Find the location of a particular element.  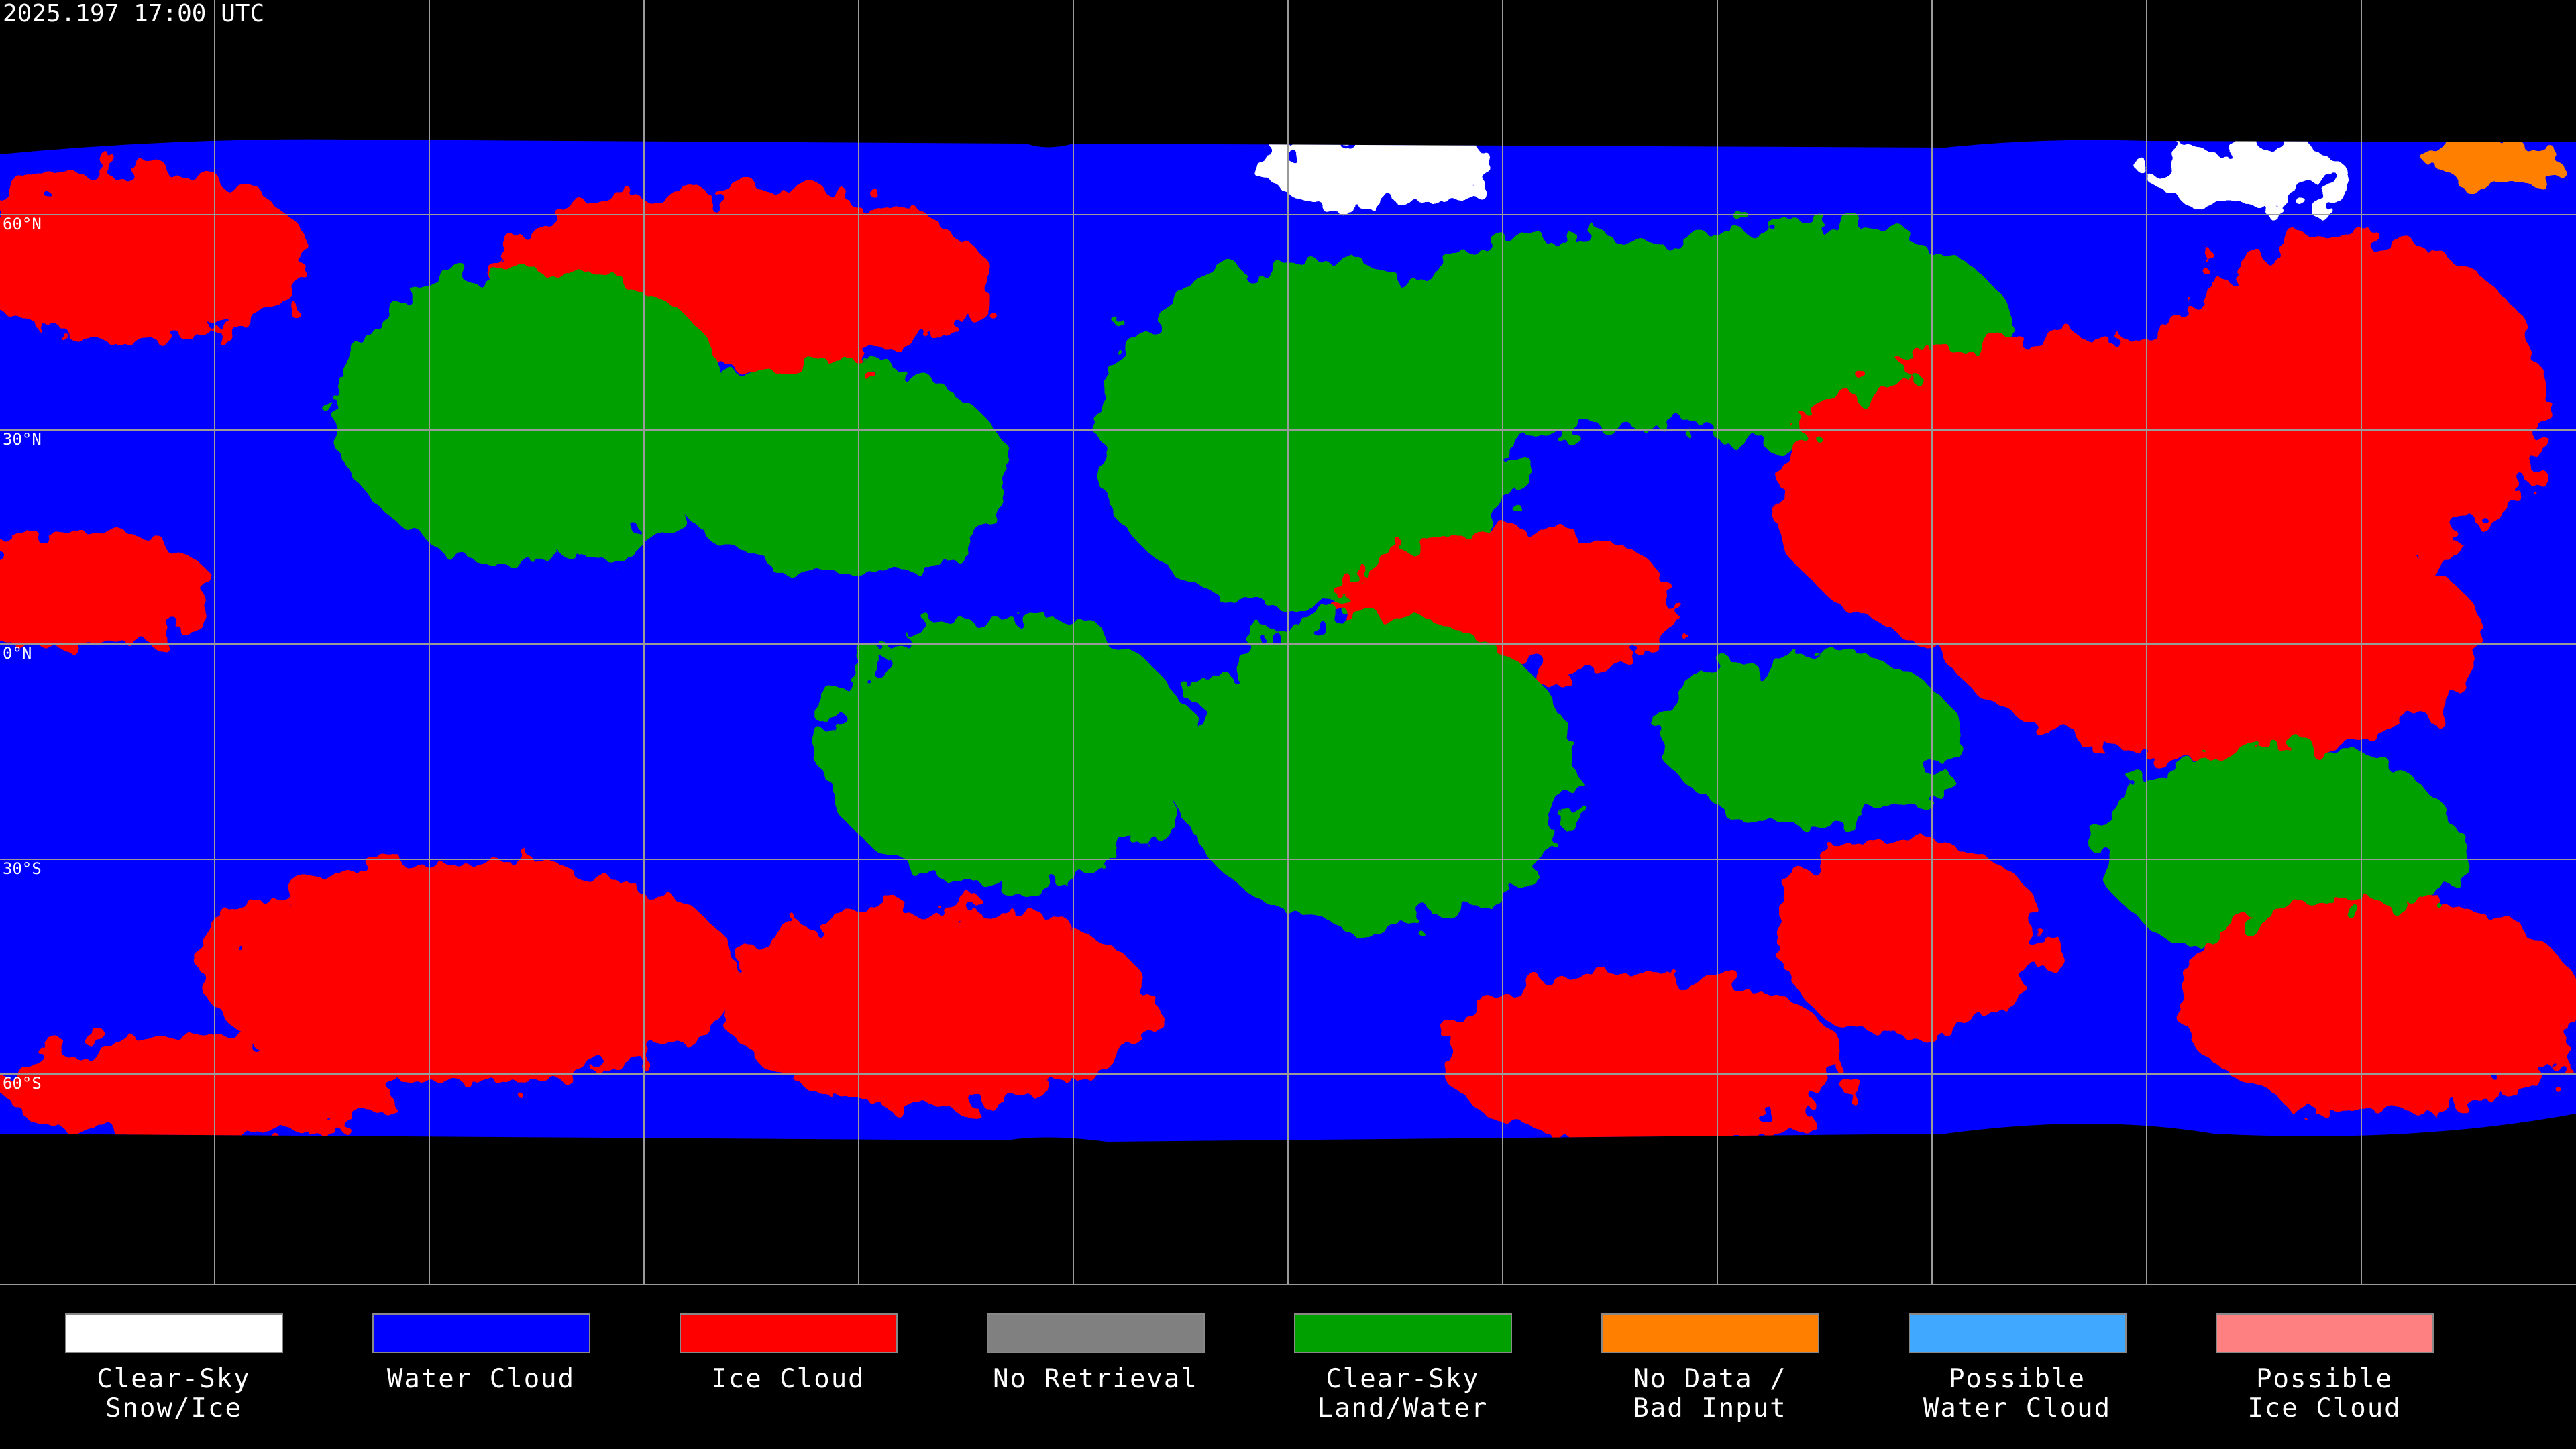

latitude-labels: 60°N 30°N 0°N 30°S 60°S is located at coordinates (22, 654).